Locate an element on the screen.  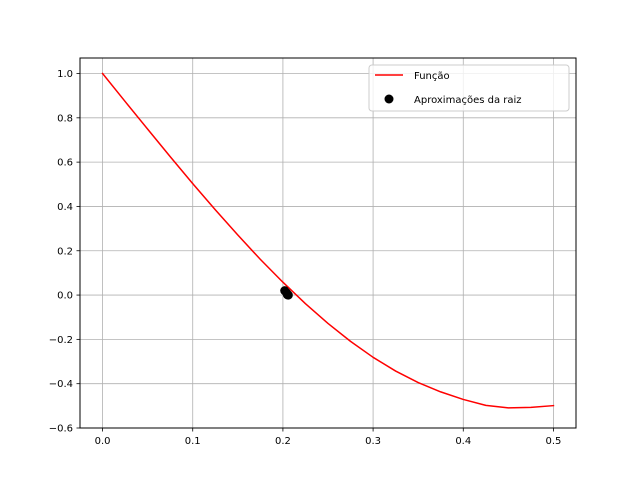
legend-box is located at coordinates (469, 88).